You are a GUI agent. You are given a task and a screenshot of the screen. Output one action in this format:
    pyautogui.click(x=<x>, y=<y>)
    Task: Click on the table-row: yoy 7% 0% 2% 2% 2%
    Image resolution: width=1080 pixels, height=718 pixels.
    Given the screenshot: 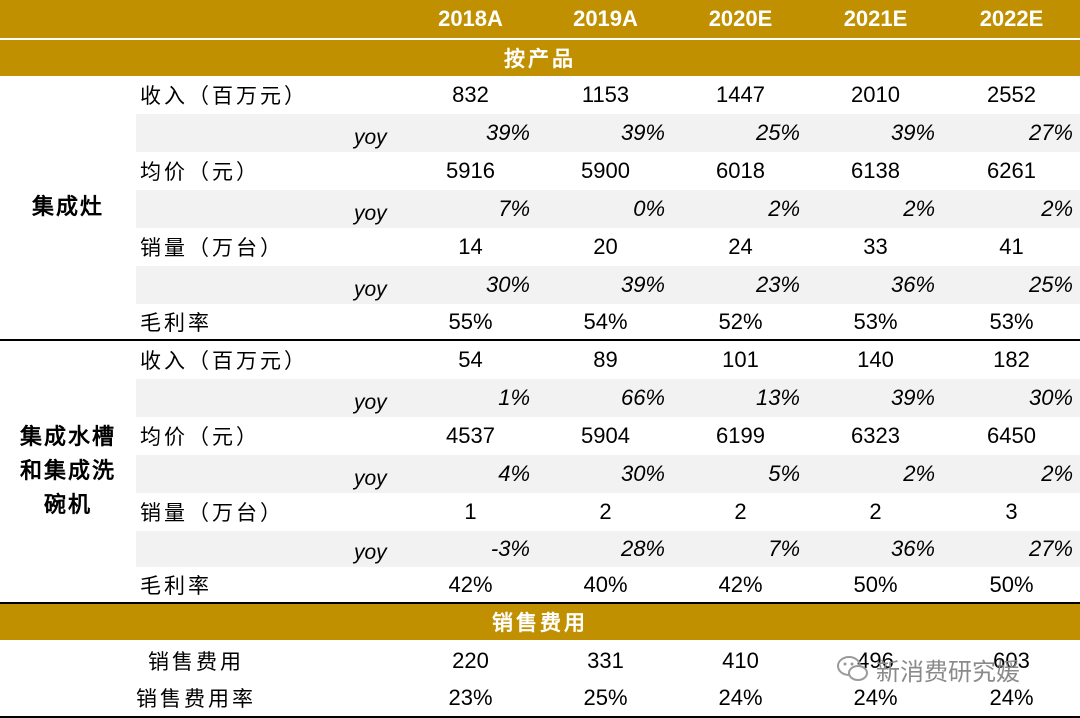 What is the action you would take?
    pyautogui.click(x=608, y=209)
    